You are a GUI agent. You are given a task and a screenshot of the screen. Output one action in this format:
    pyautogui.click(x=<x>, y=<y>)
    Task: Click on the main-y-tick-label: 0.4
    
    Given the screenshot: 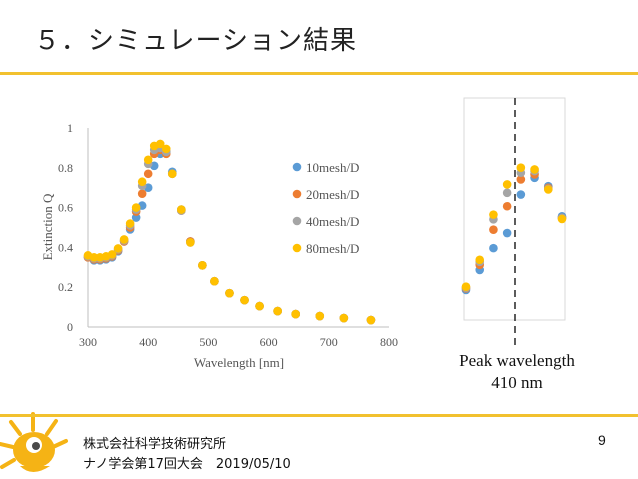 What is the action you would take?
    pyautogui.click(x=65, y=247)
    